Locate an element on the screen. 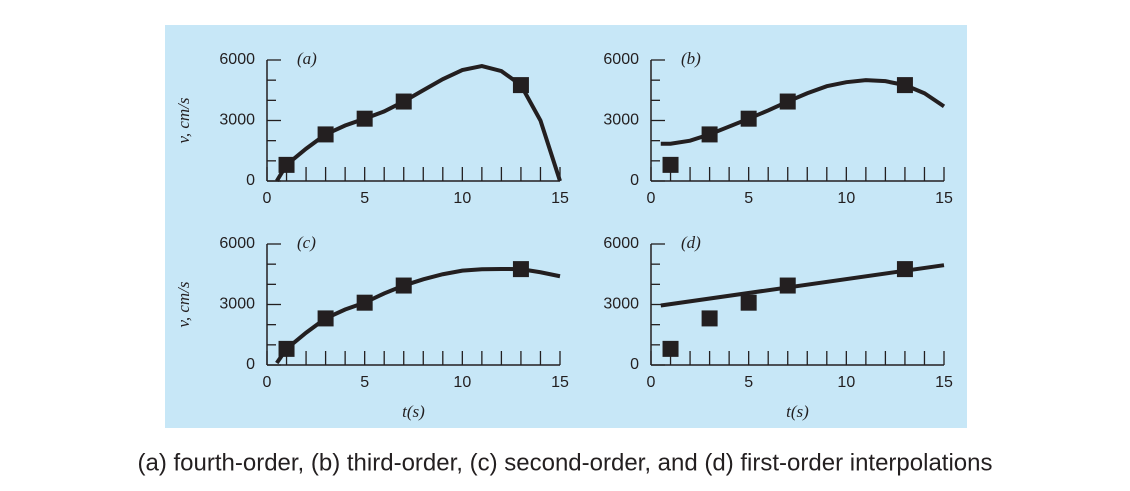  panel-label: (b) is located at coordinates (691, 58).